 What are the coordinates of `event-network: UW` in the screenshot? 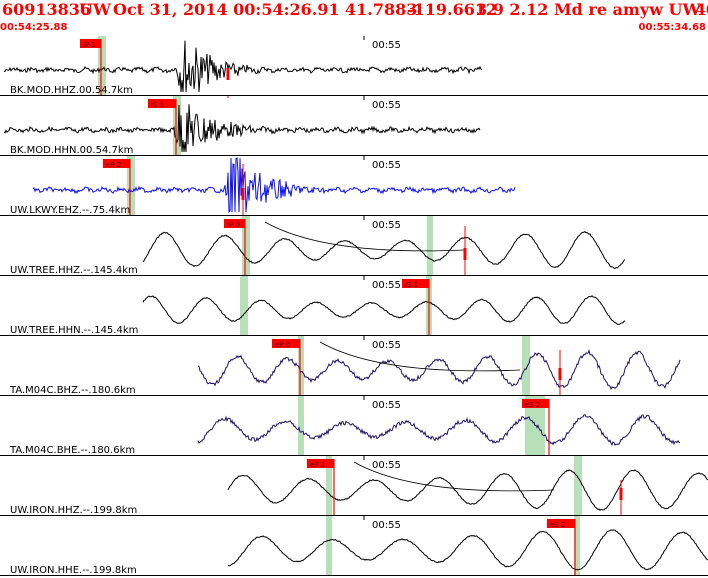 It's located at (95, 9).